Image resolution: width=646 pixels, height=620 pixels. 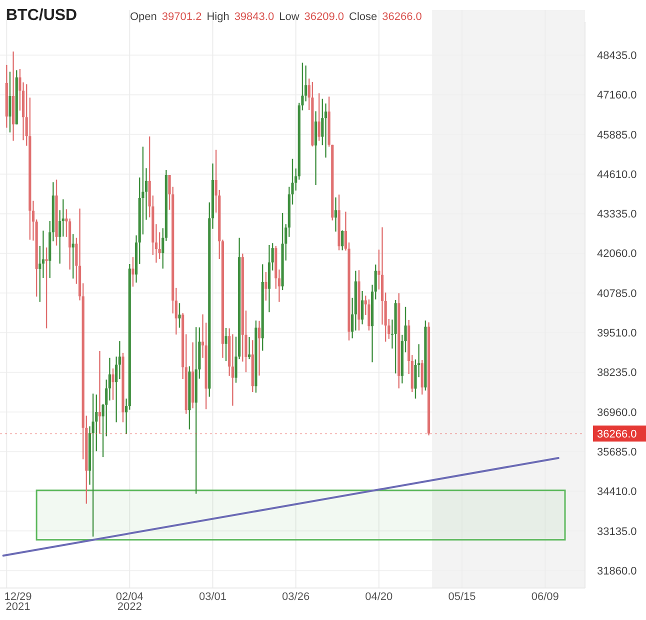 What do you see at coordinates (296, 597) in the screenshot?
I see `x-tick-label: 03/26` at bounding box center [296, 597].